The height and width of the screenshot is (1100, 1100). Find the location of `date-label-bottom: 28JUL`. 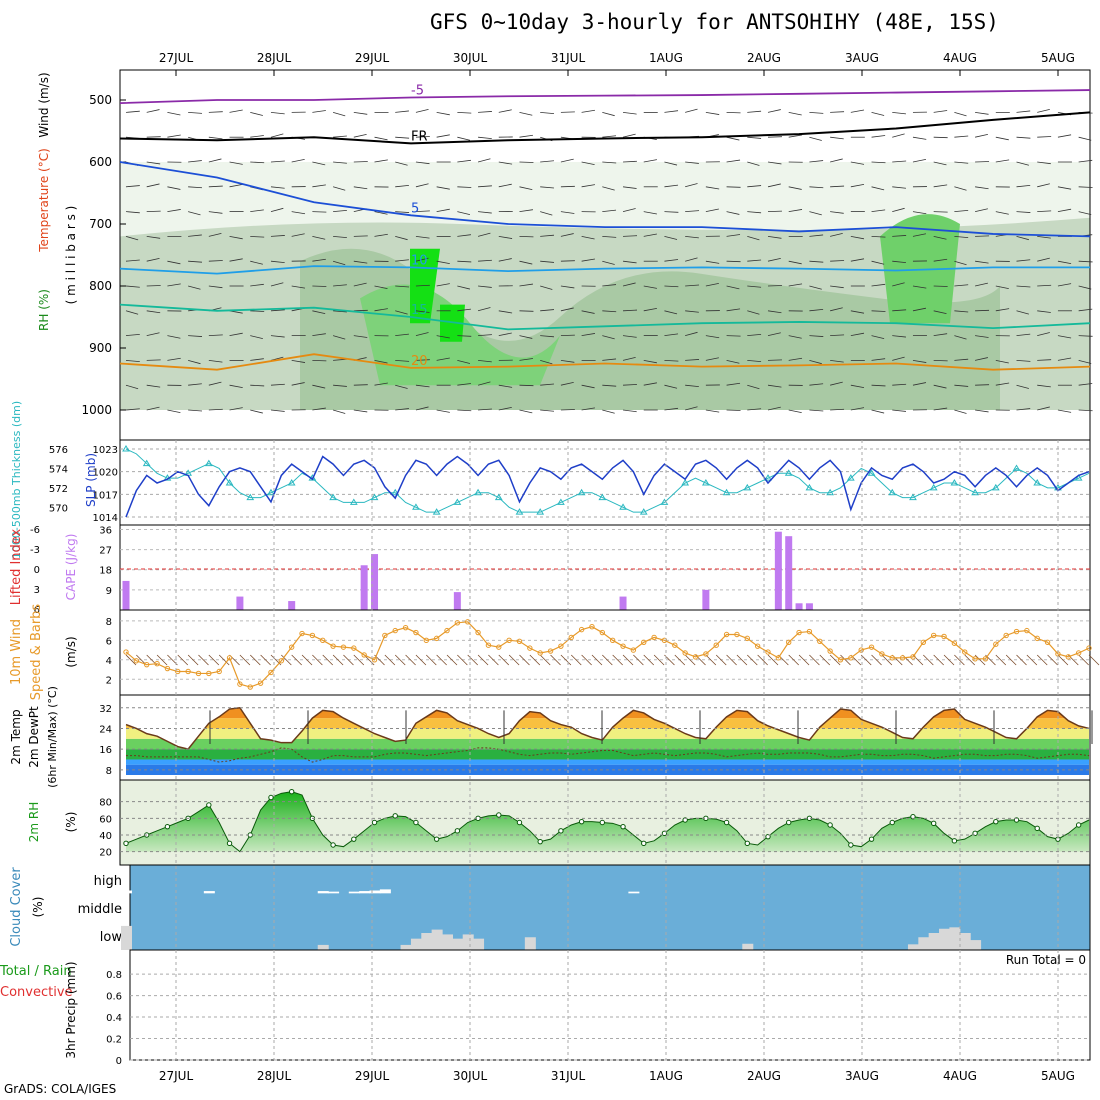

date-label-bottom: 28JUL is located at coordinates (274, 1076).